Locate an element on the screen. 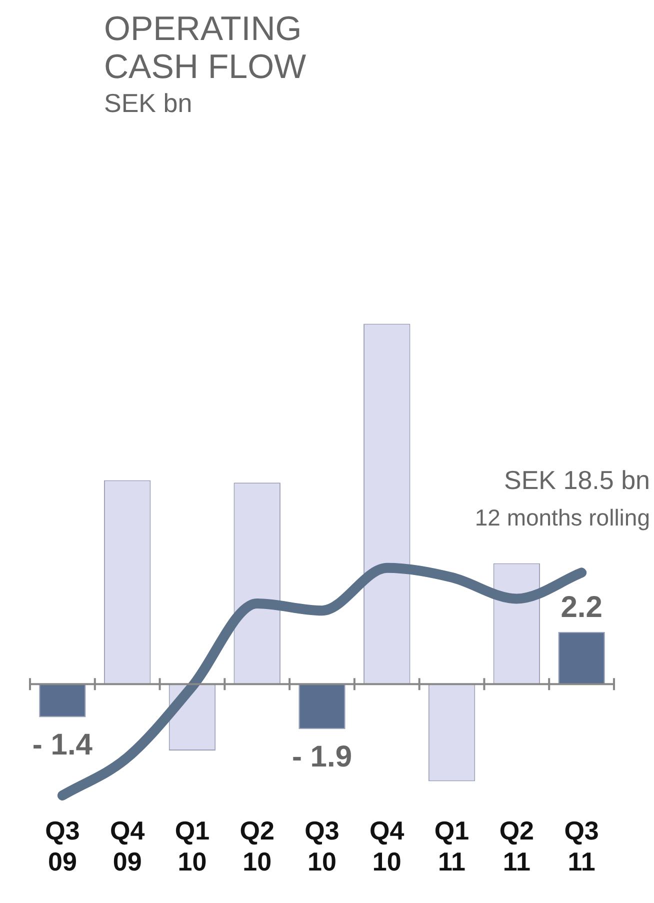 Image resolution: width=654 pixels, height=903 pixels. x-tick-label: Q4 10 is located at coordinates (387, 846).